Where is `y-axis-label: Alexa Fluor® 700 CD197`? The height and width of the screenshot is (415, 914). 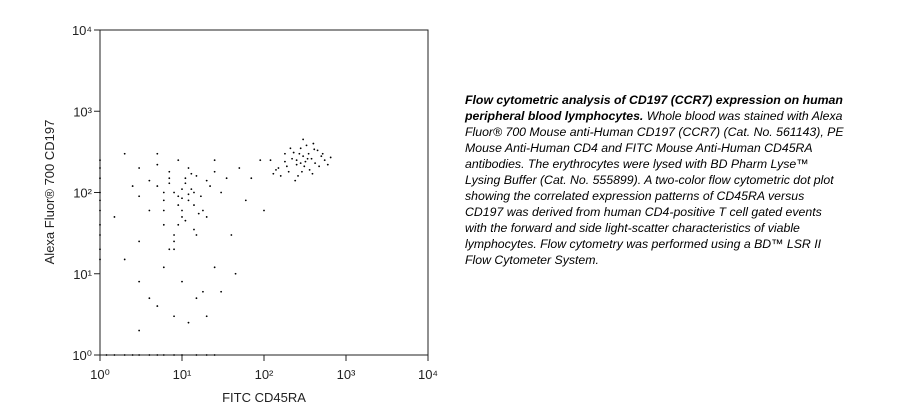
y-axis-label: Alexa Fluor® 700 CD197 is located at coordinates (49, 192).